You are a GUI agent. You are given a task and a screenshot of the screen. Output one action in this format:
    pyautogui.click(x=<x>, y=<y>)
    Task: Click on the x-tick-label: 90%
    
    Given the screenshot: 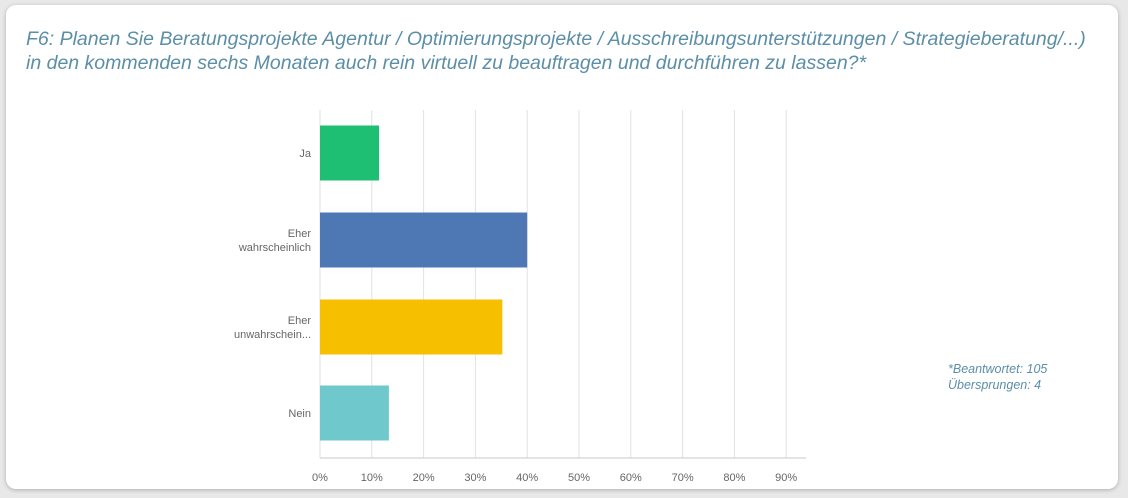 What is the action you would take?
    pyautogui.click(x=786, y=478)
    